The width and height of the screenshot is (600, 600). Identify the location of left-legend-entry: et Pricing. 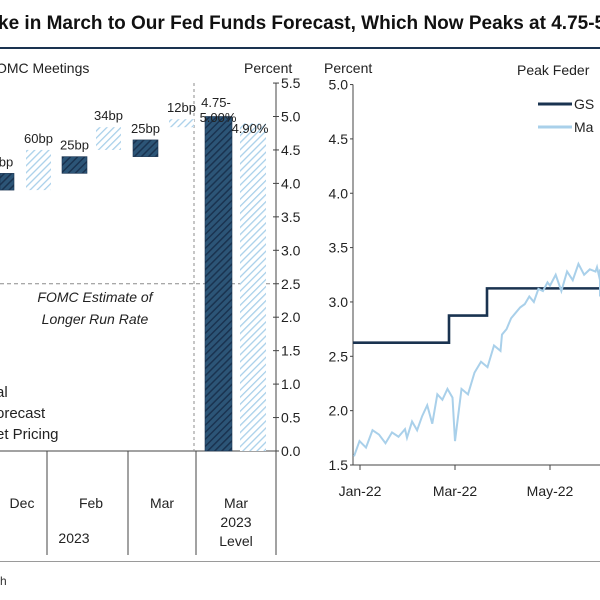
(29, 434).